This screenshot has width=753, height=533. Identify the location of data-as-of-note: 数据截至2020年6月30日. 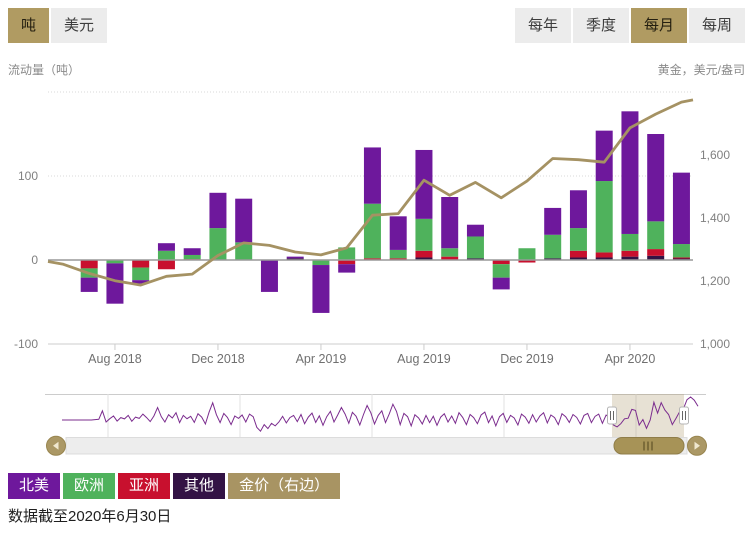
(90, 516).